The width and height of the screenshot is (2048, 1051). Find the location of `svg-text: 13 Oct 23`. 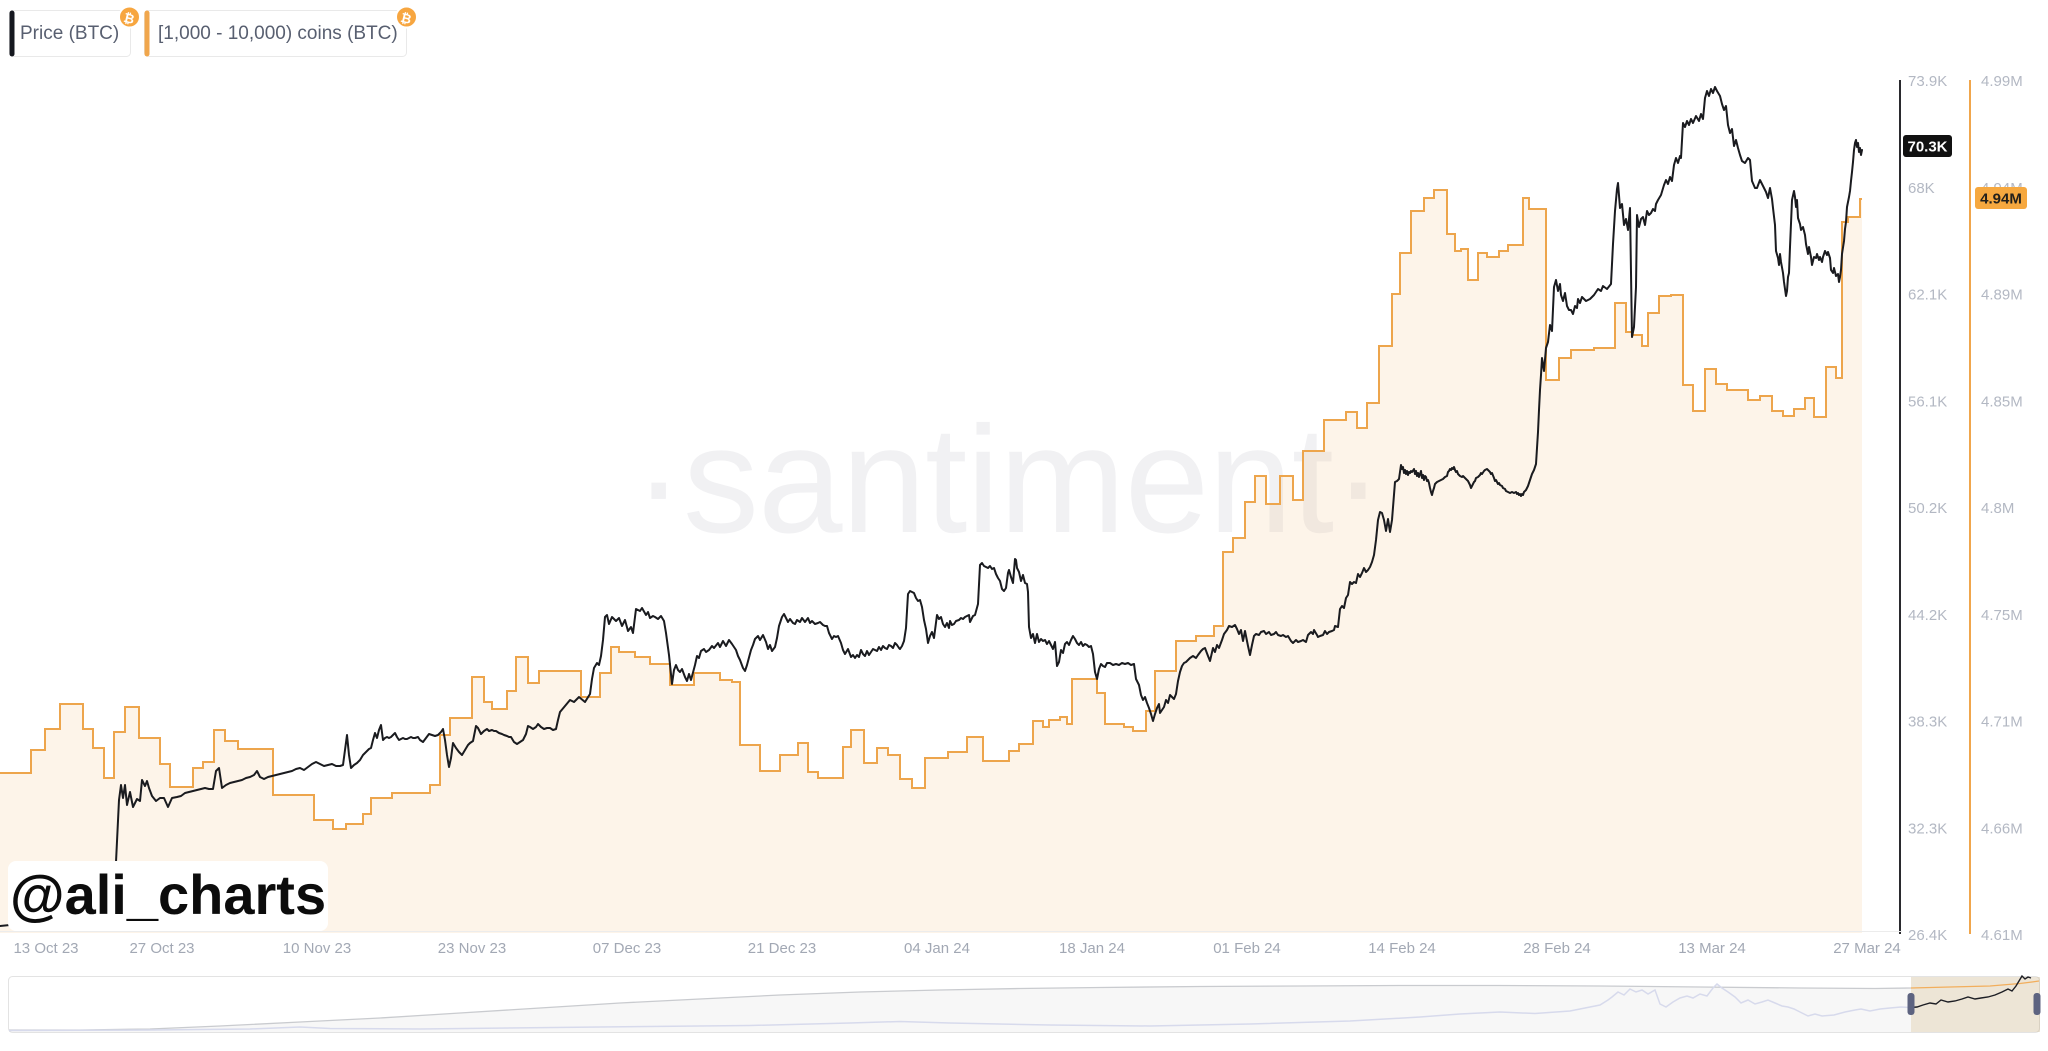

svg-text: 13 Oct 23 is located at coordinates (45, 948).